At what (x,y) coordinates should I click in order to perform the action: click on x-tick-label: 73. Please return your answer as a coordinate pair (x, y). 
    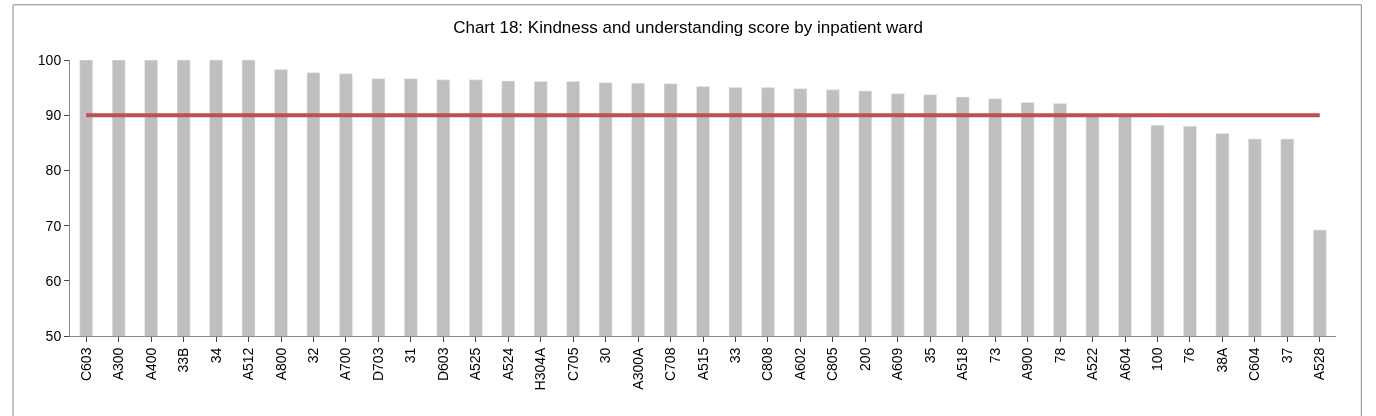
    Looking at the image, I should click on (994, 355).